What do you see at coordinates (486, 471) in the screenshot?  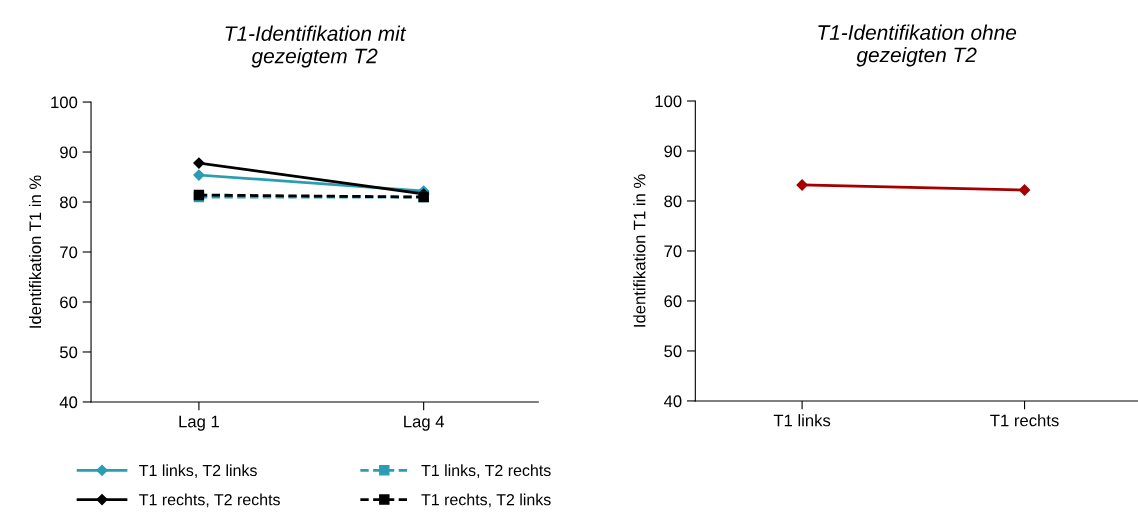 I see `legend-label: T1 links, T2 rechts` at bounding box center [486, 471].